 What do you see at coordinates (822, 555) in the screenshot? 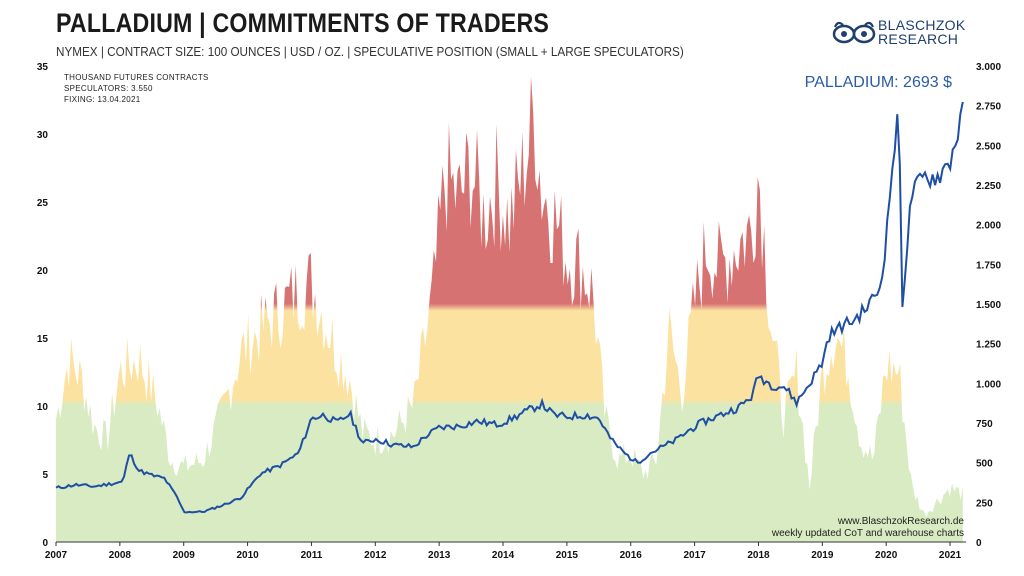
I see `x-tick-label: 2019` at bounding box center [822, 555].